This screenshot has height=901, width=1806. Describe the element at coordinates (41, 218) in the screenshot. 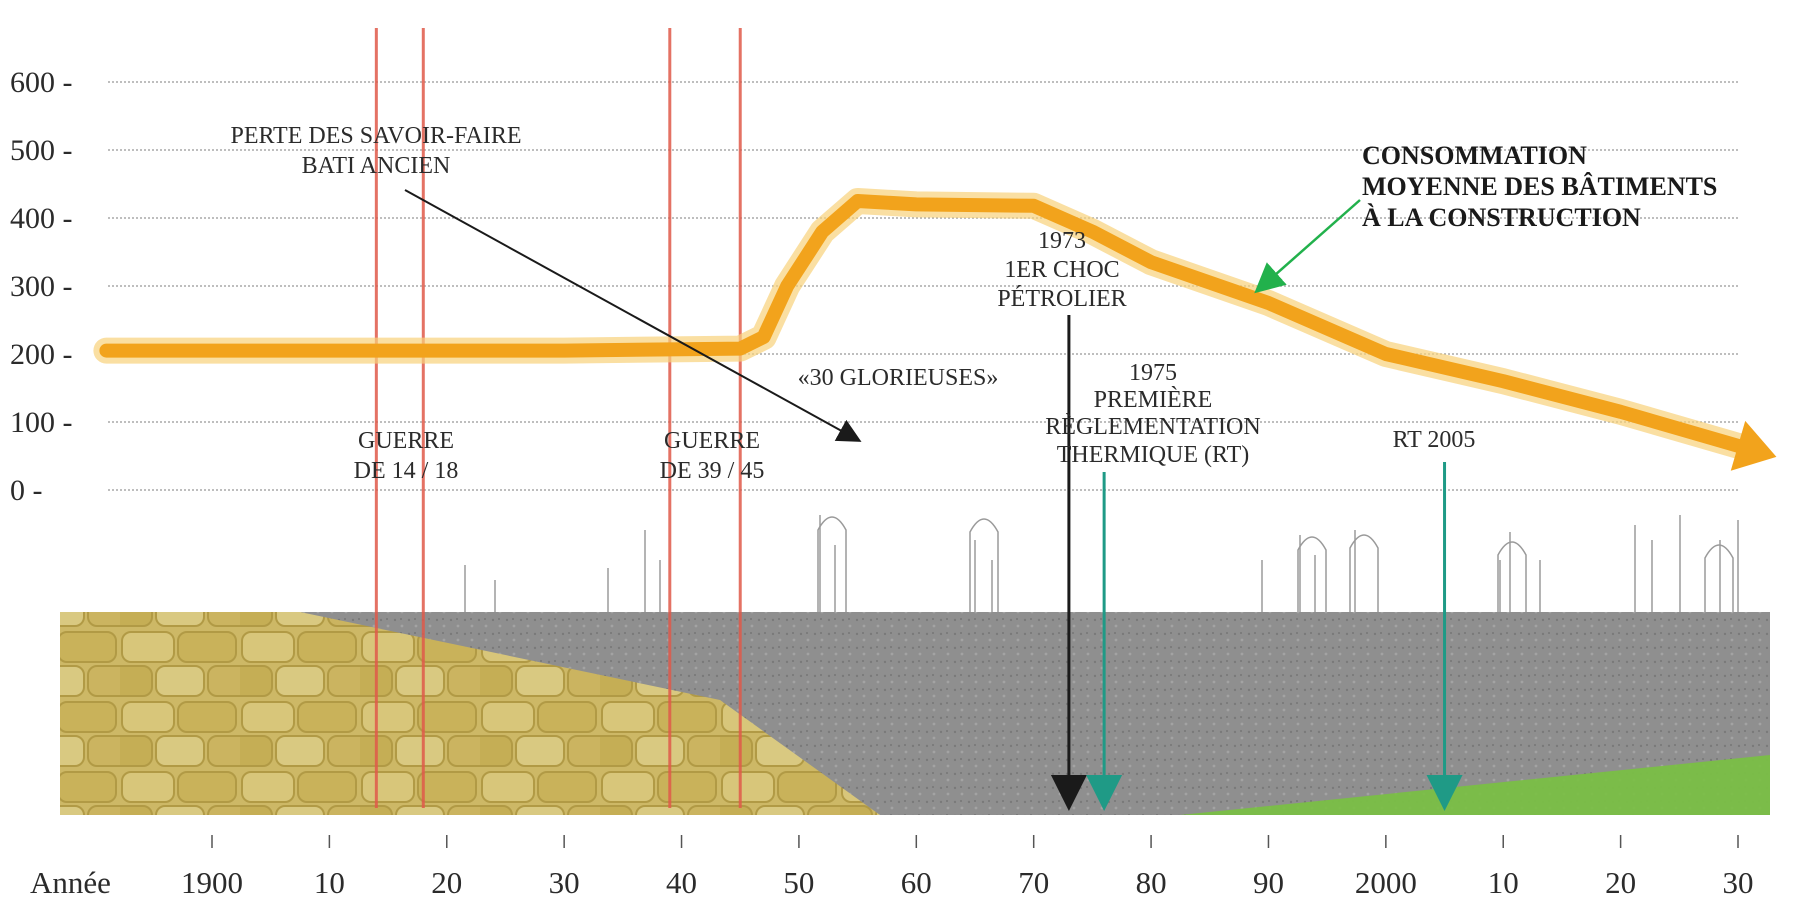

I see `y-tick-label: 400 -` at that location.